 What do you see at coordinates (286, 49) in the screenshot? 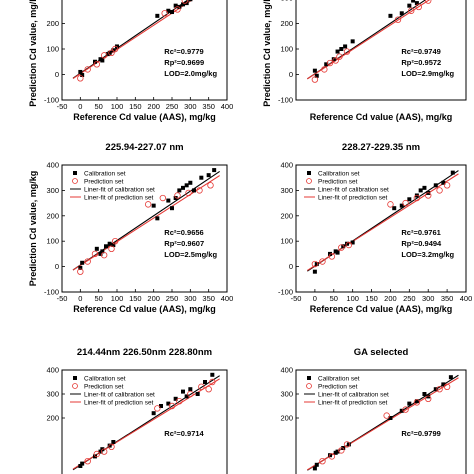
I see `y-tick-label: 100` at bounding box center [286, 49].